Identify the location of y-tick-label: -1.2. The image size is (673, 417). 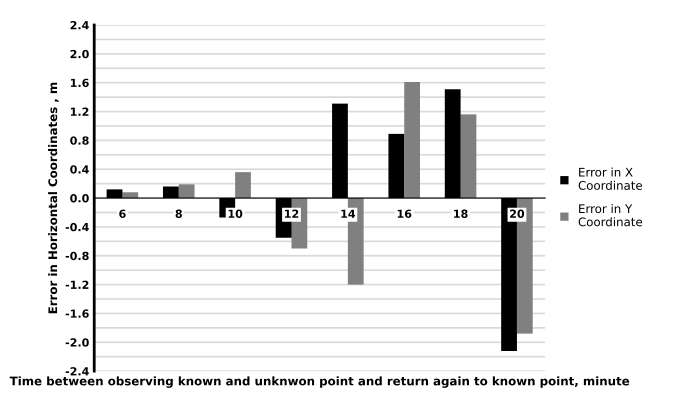
(77, 284).